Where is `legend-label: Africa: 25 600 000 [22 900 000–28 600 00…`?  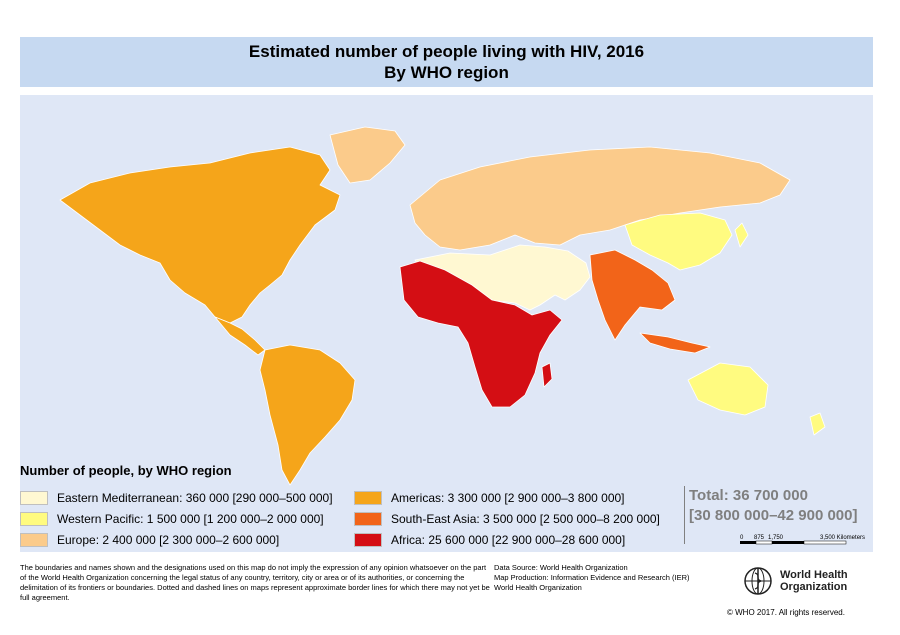
legend-label: Africa: 25 600 000 [22 900 000–28 600 00… is located at coordinates (508, 539).